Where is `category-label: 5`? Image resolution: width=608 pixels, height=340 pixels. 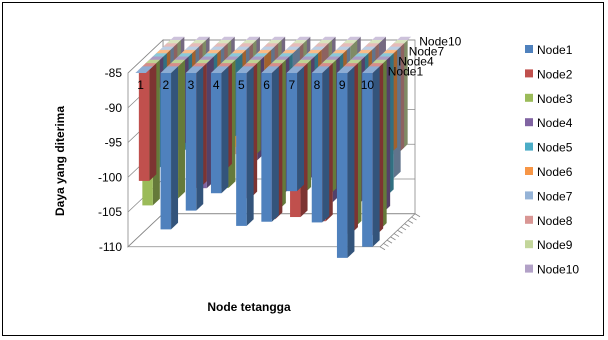 category-label: 5 is located at coordinates (241, 85).